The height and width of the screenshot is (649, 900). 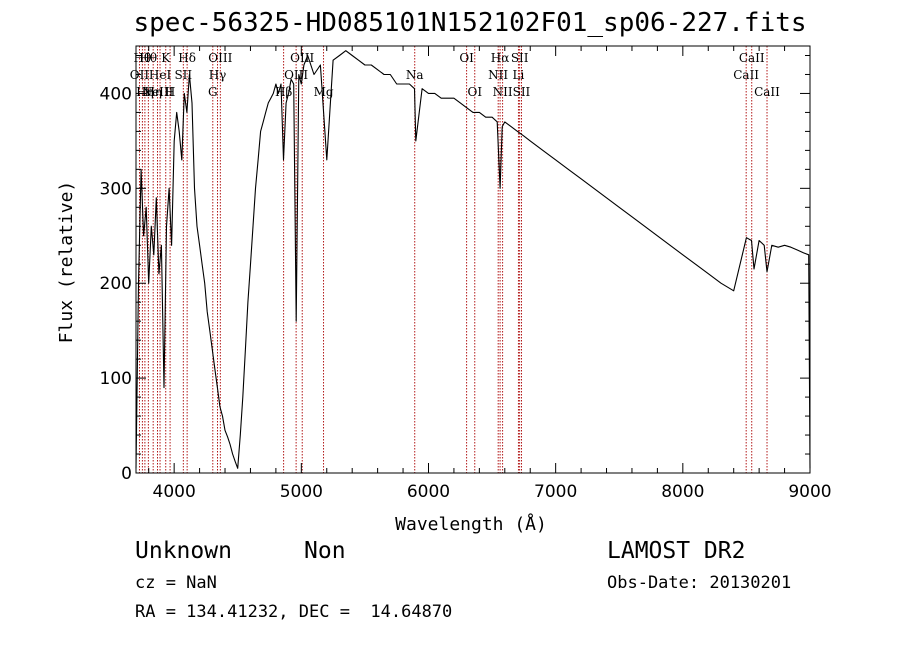 What do you see at coordinates (324, 92) in the screenshot?
I see `line-label-17: Mg` at bounding box center [324, 92].